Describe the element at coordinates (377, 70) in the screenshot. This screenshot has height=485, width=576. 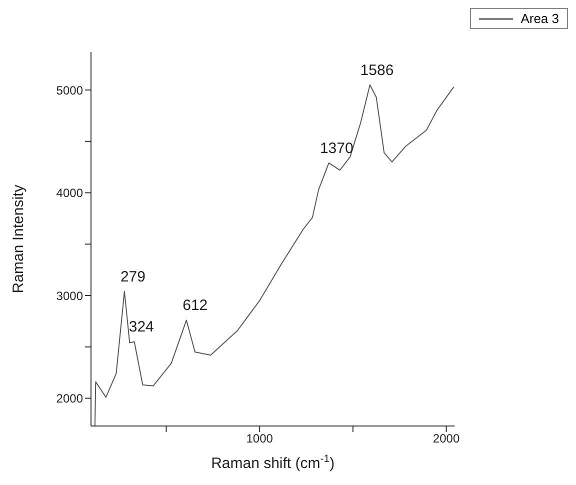
I see `annotation: 1586` at that location.